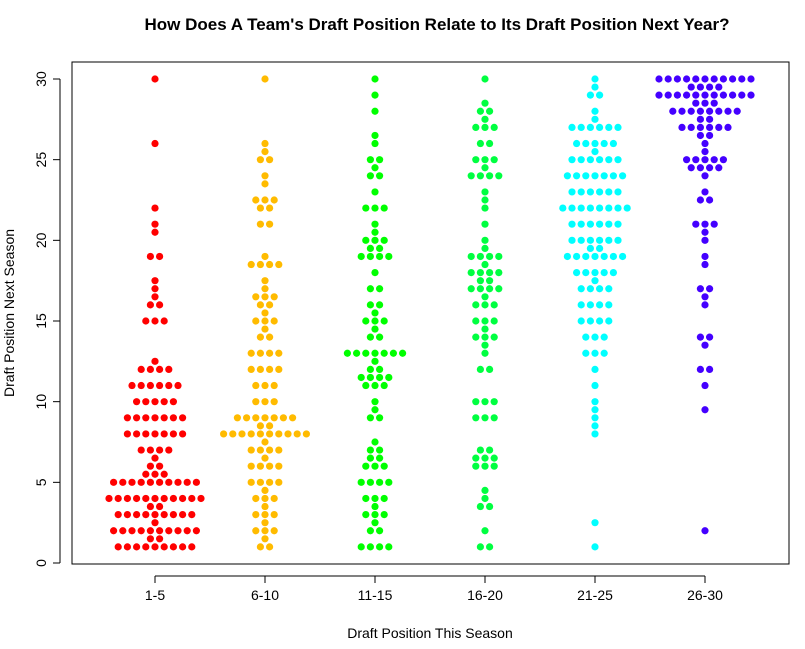 Image resolution: width=805 pixels, height=649 pixels. What do you see at coordinates (41, 563) in the screenshot?
I see `y-tick-label: 0` at bounding box center [41, 563].